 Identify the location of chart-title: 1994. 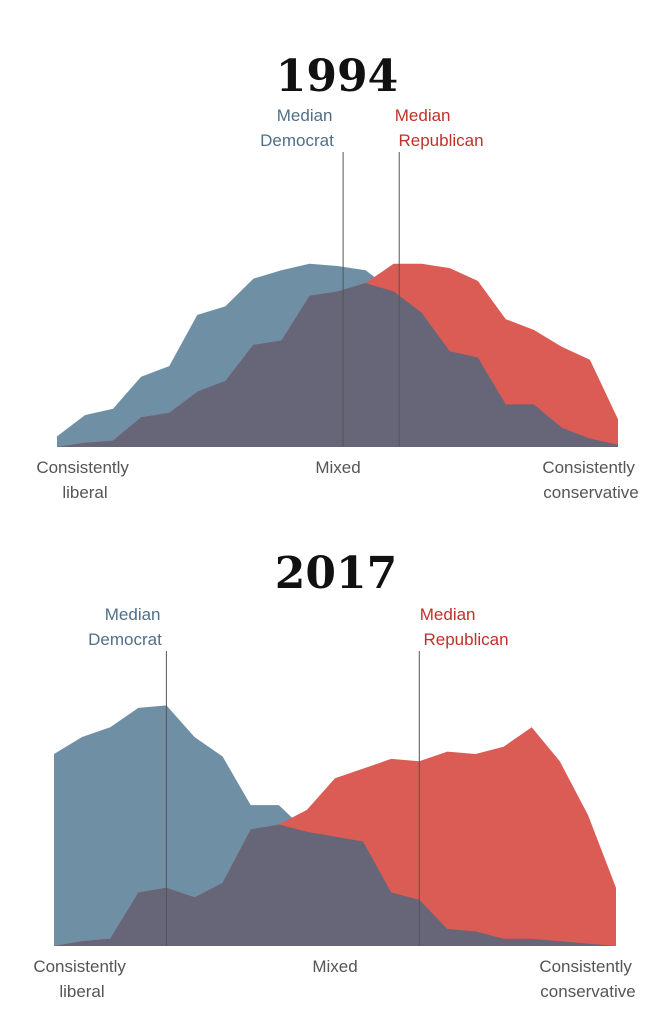
(337, 76).